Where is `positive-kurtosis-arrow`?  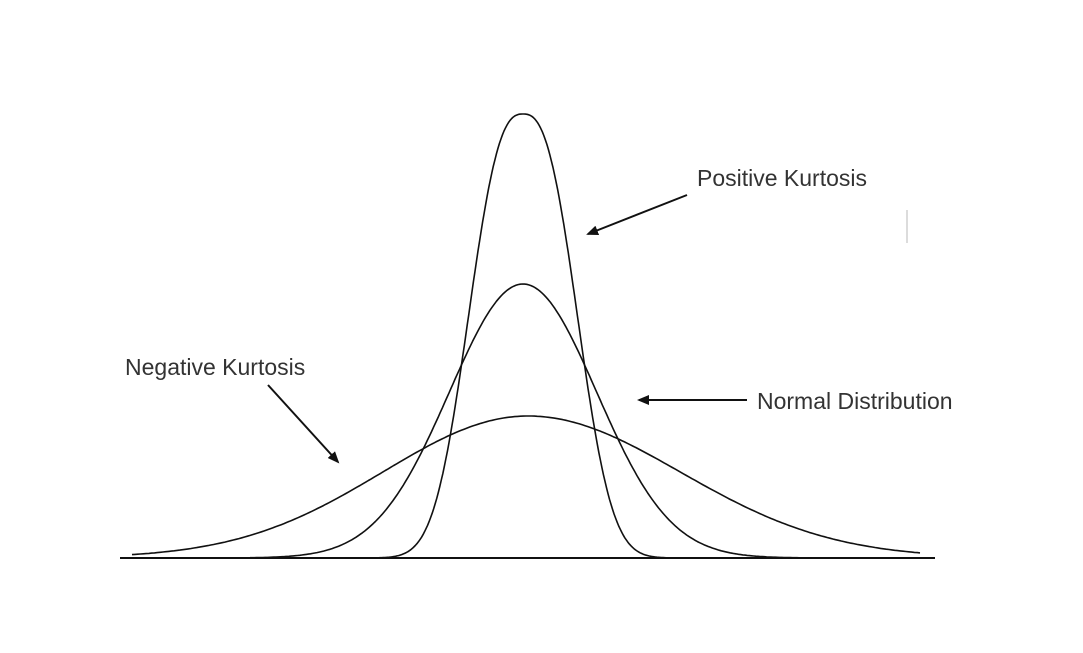 positive-kurtosis-arrow is located at coordinates (637, 214).